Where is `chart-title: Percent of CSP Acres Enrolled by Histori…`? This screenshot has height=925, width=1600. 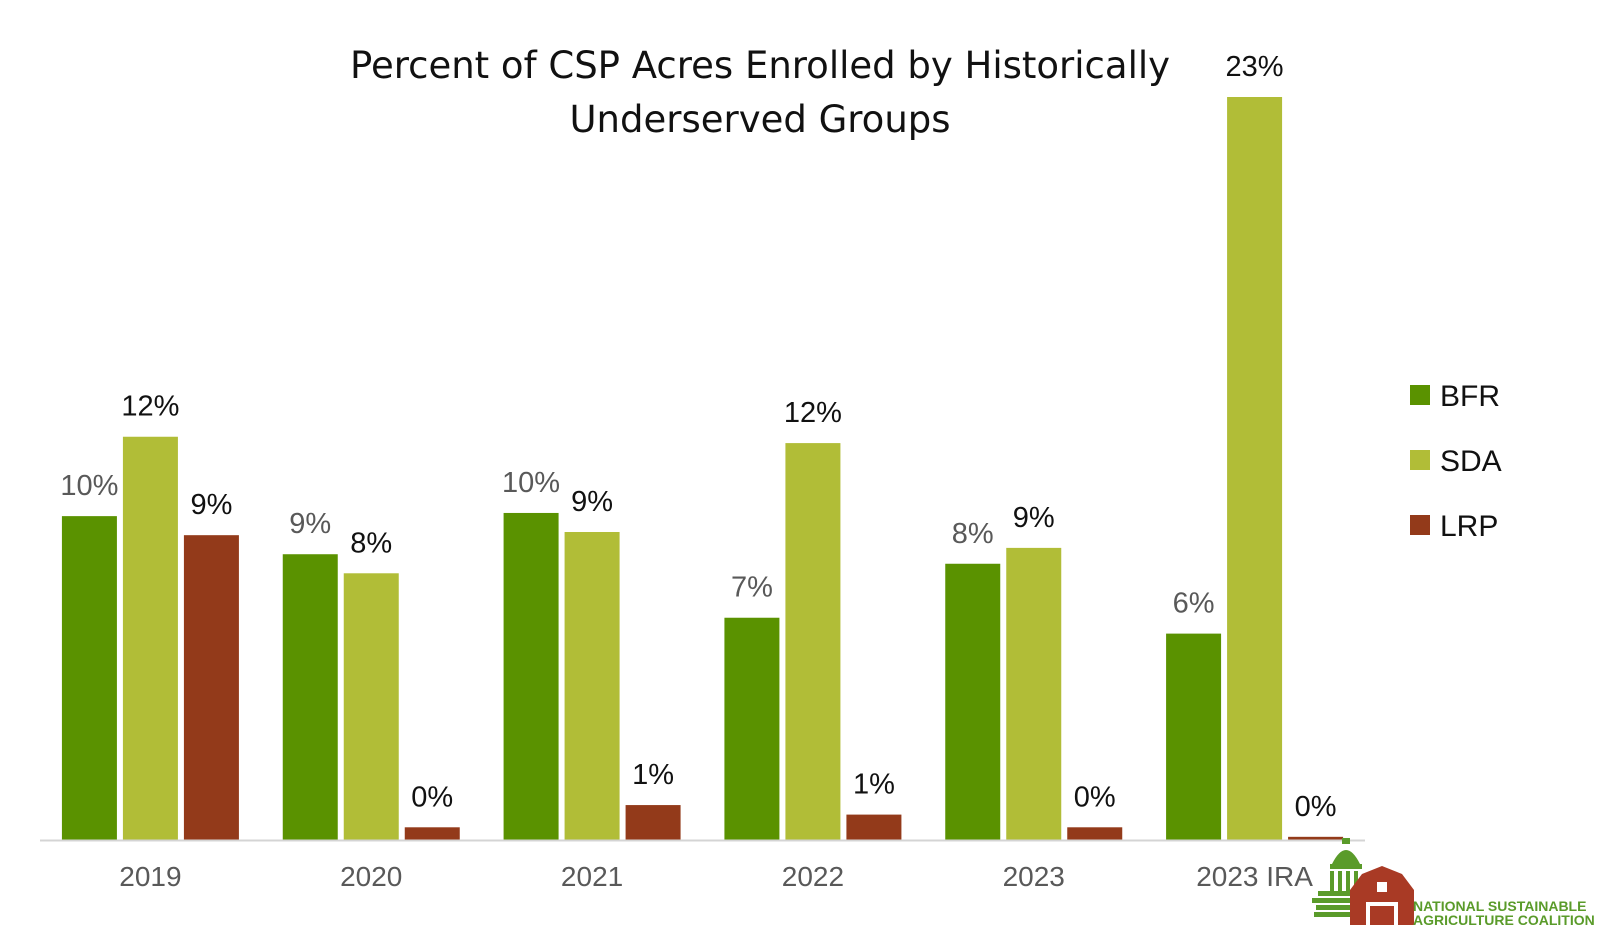
chart-title: Percent of CSP Acres Enrolled by Histori… is located at coordinates (760, 92).